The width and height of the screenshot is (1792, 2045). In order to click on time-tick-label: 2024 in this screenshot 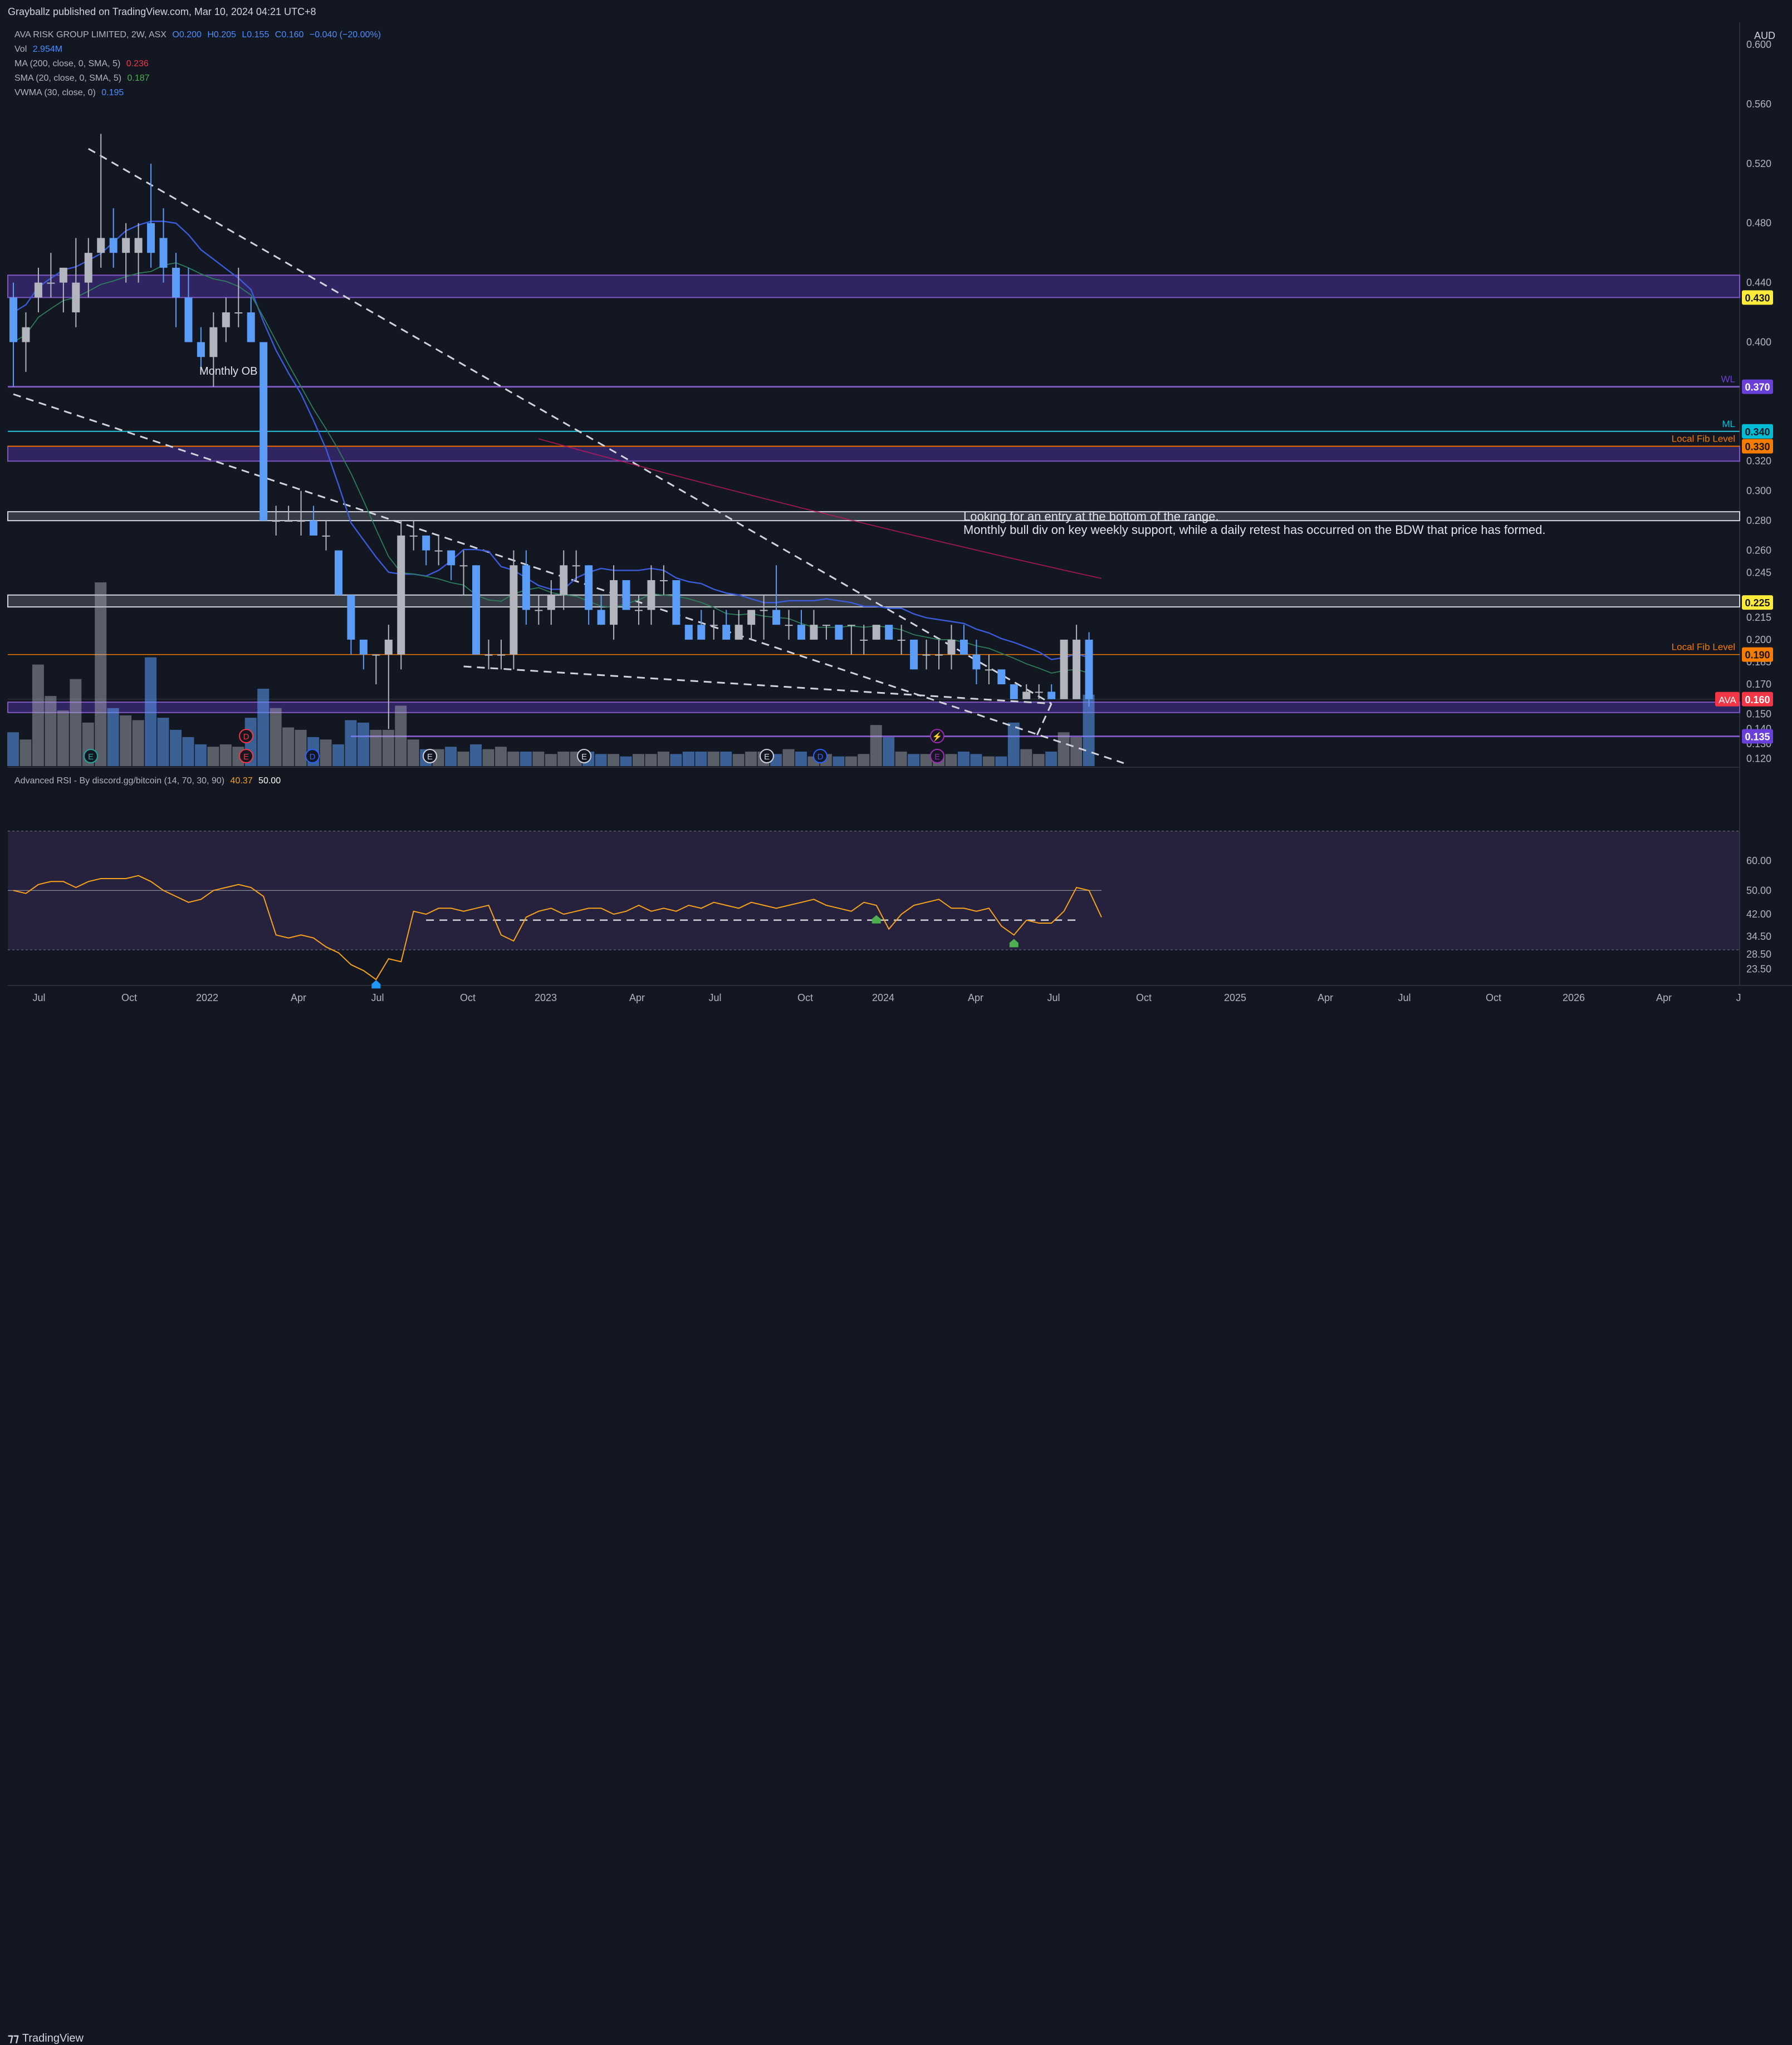, I will do `click(883, 997)`.